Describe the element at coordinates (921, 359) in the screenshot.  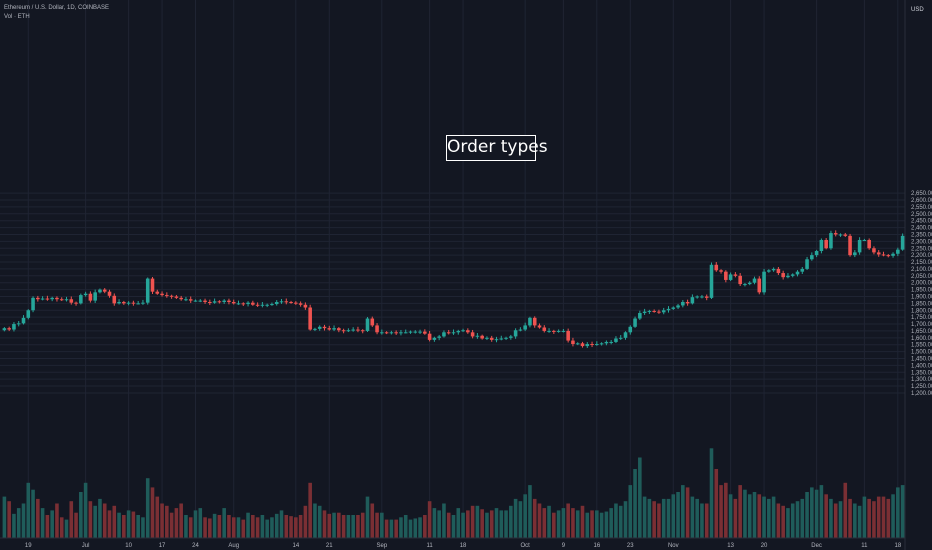
I see `price-tick-label: 1,450.00` at that location.